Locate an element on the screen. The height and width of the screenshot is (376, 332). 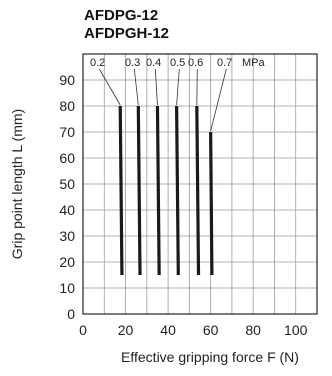
series-line-0.4 is located at coordinates (158, 190).